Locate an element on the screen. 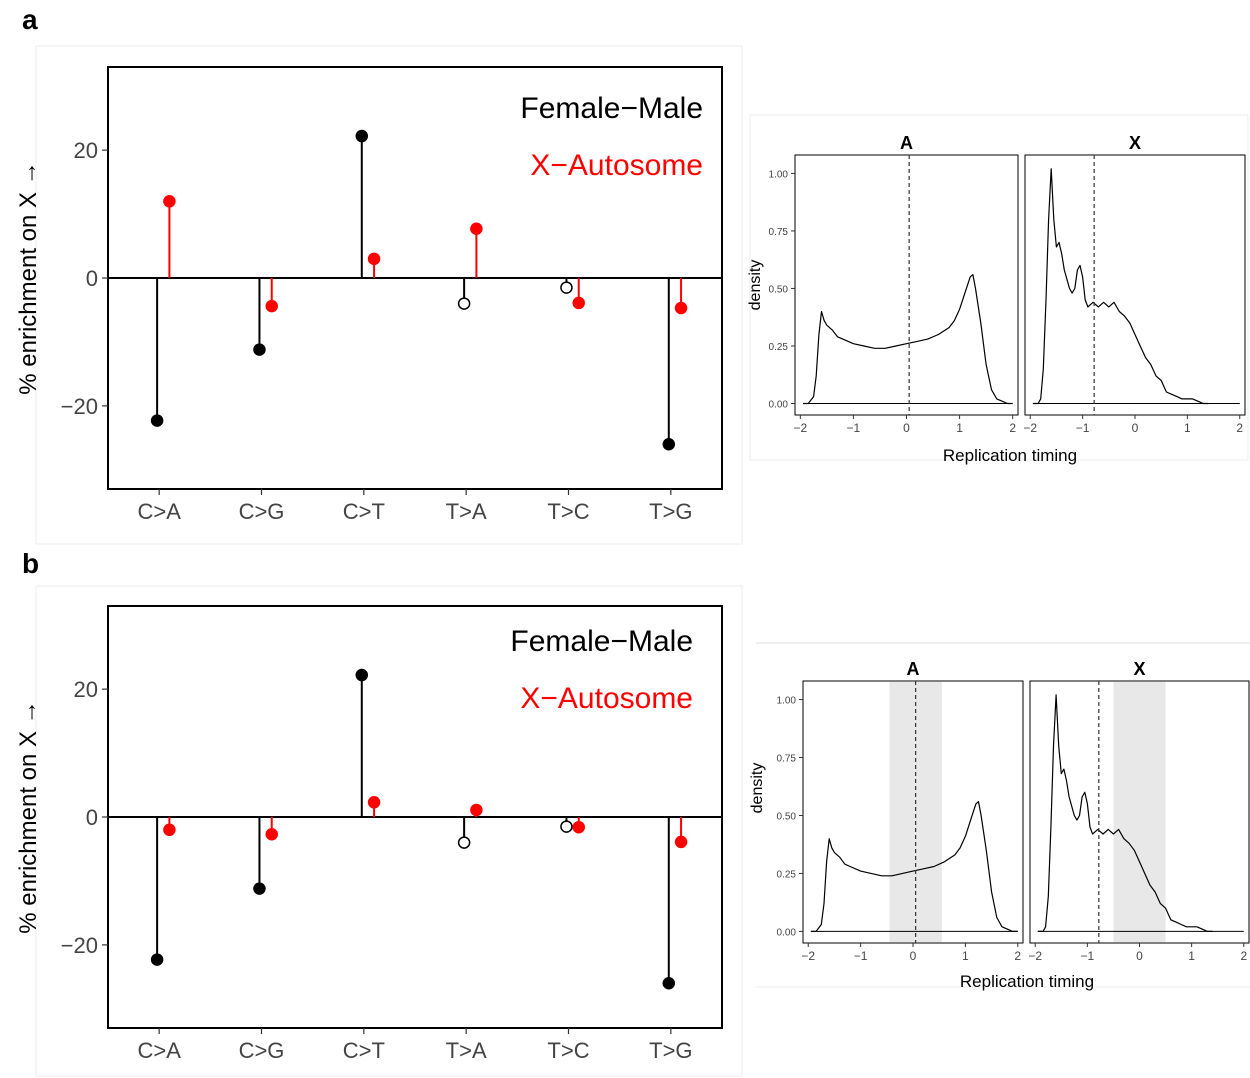  a-lollipop-xtick-label-5: T>G is located at coordinates (670, 511).